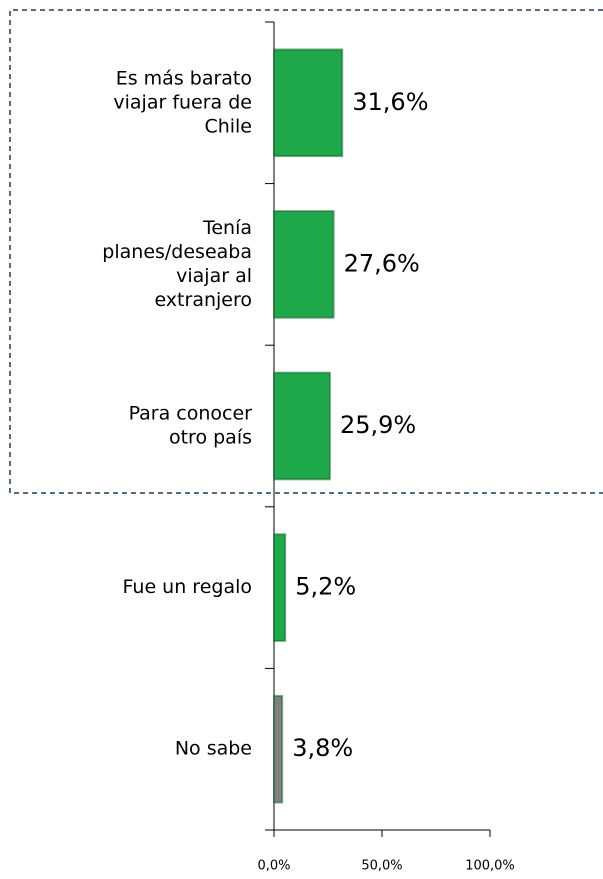 This screenshot has width=603, height=879. What do you see at coordinates (382, 263) in the screenshot?
I see `value-label: 27,6%` at bounding box center [382, 263].